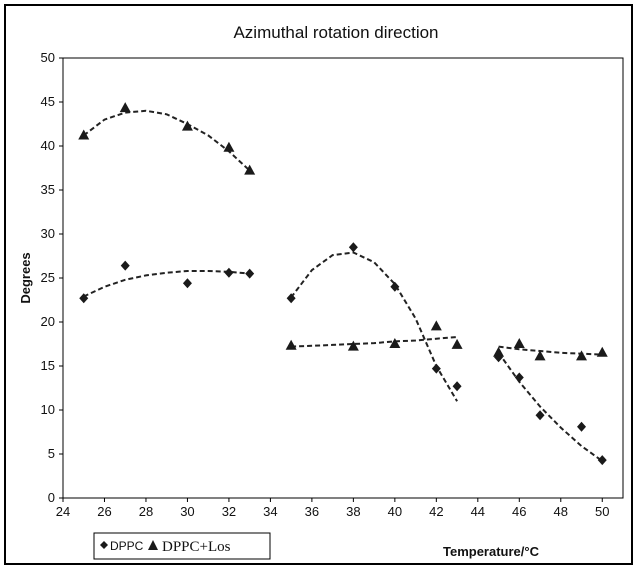 Image resolution: width=639 pixels, height=567 pixels. I want to click on legend: DPPC DPPC+Los, so click(182, 546).